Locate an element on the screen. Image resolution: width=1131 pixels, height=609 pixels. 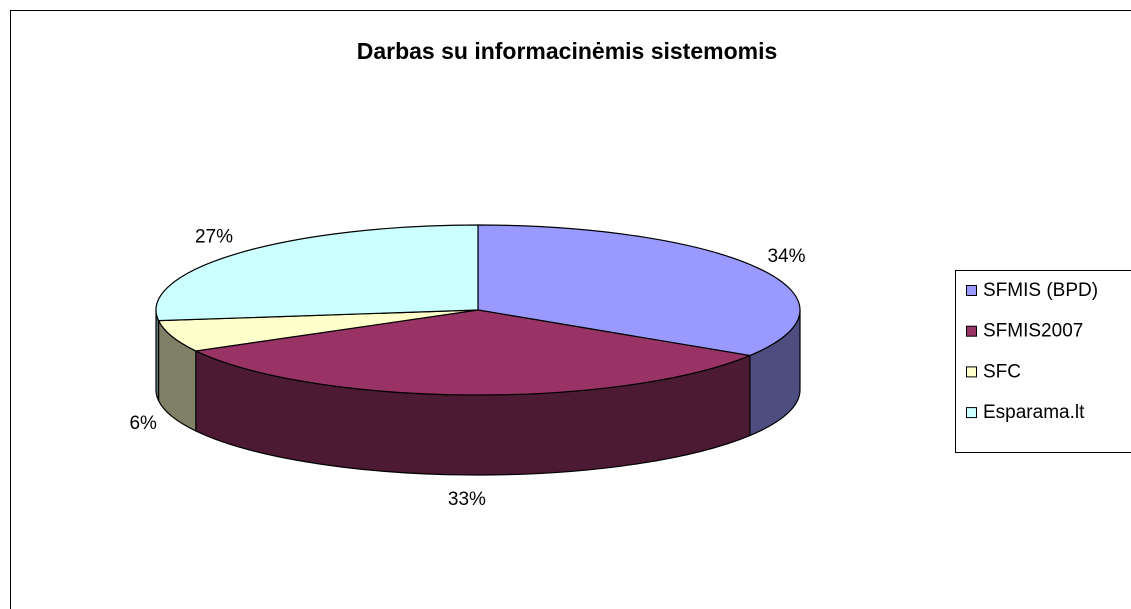
legend-label: SFC is located at coordinates (1002, 371).